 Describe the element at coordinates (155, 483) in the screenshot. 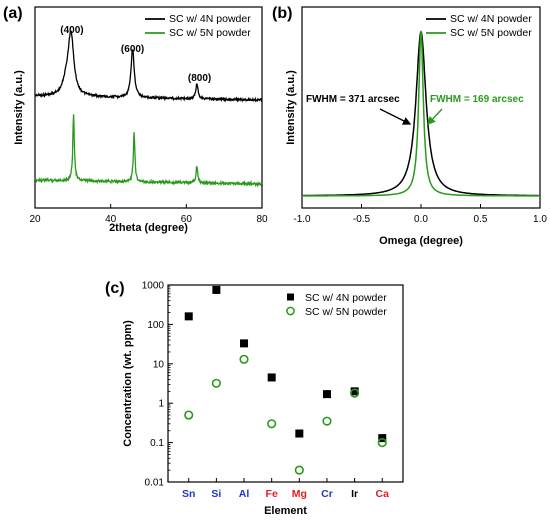

I see `panel-c-ytick-label: 0.01` at that location.